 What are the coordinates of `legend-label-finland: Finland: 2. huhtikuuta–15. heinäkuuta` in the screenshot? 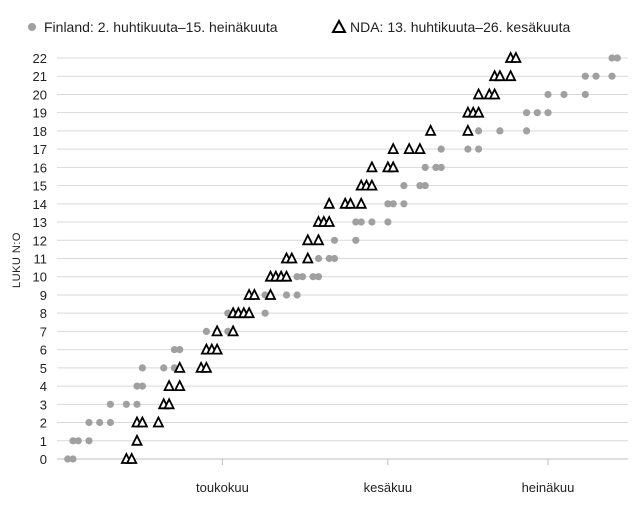 It's located at (161, 27).